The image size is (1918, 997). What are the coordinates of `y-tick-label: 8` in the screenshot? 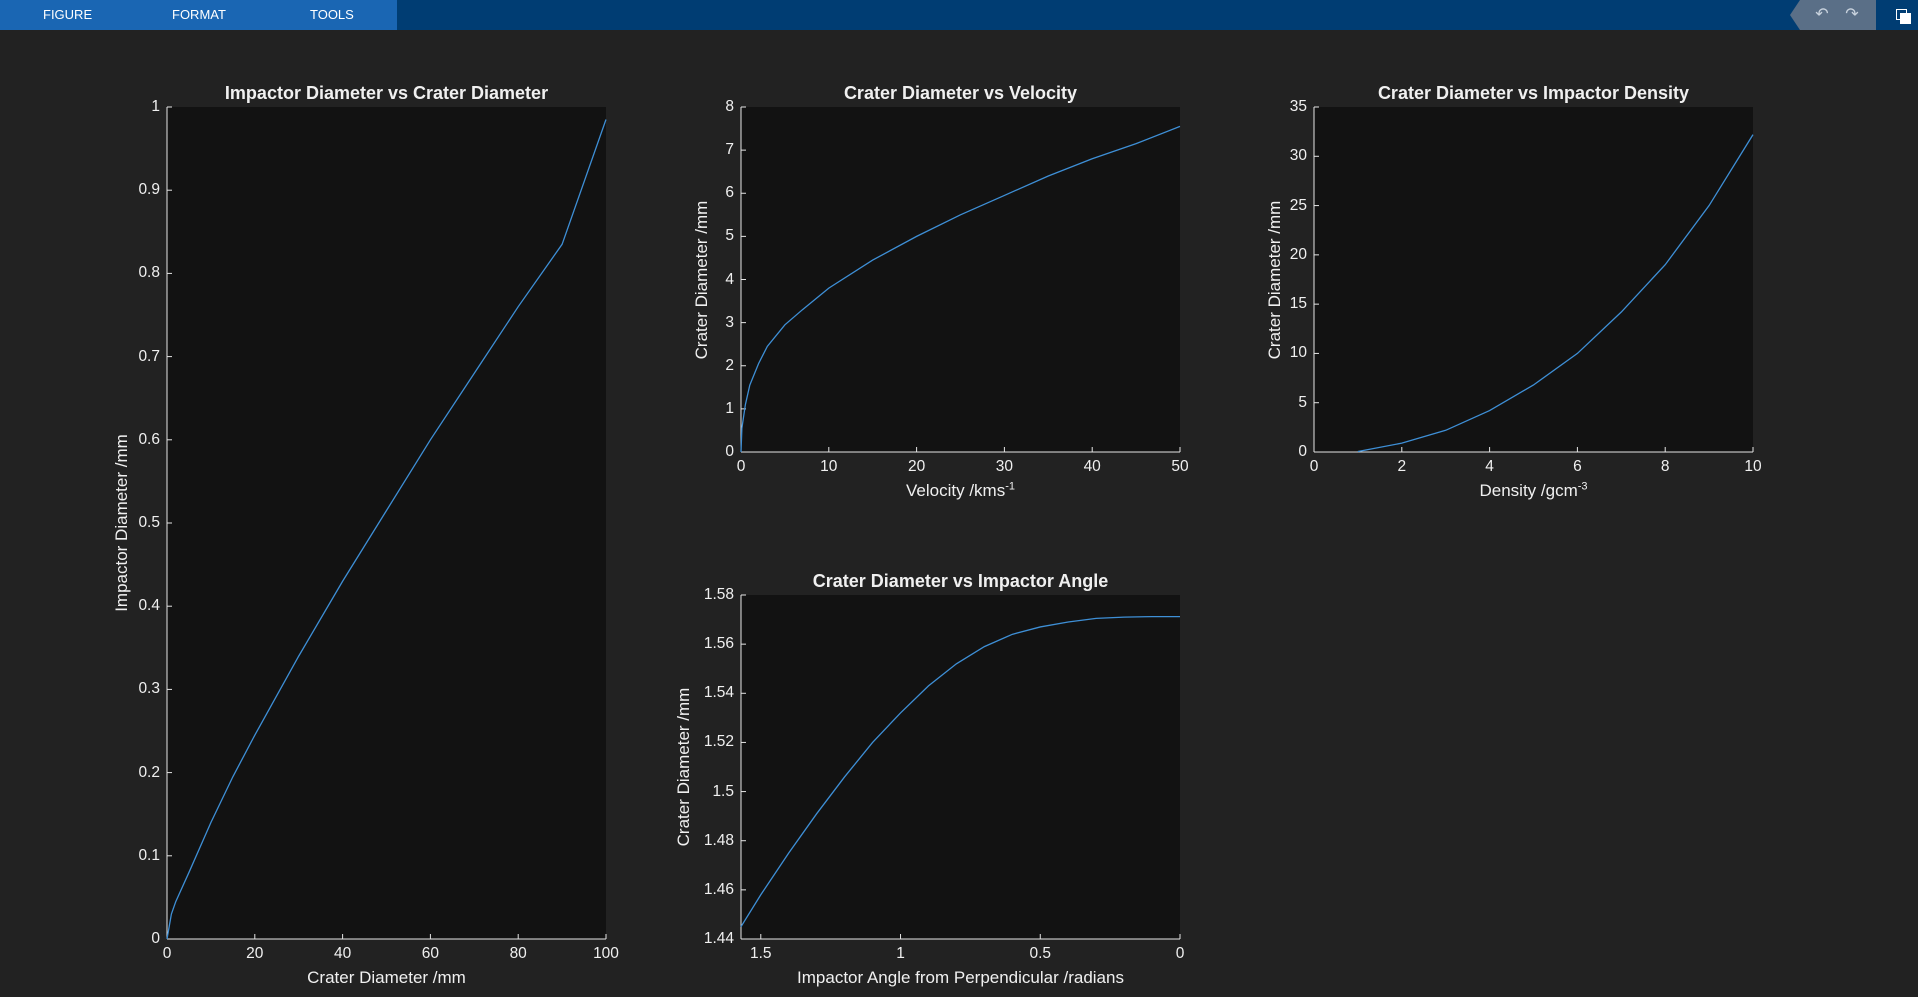 It's located at (729, 106).